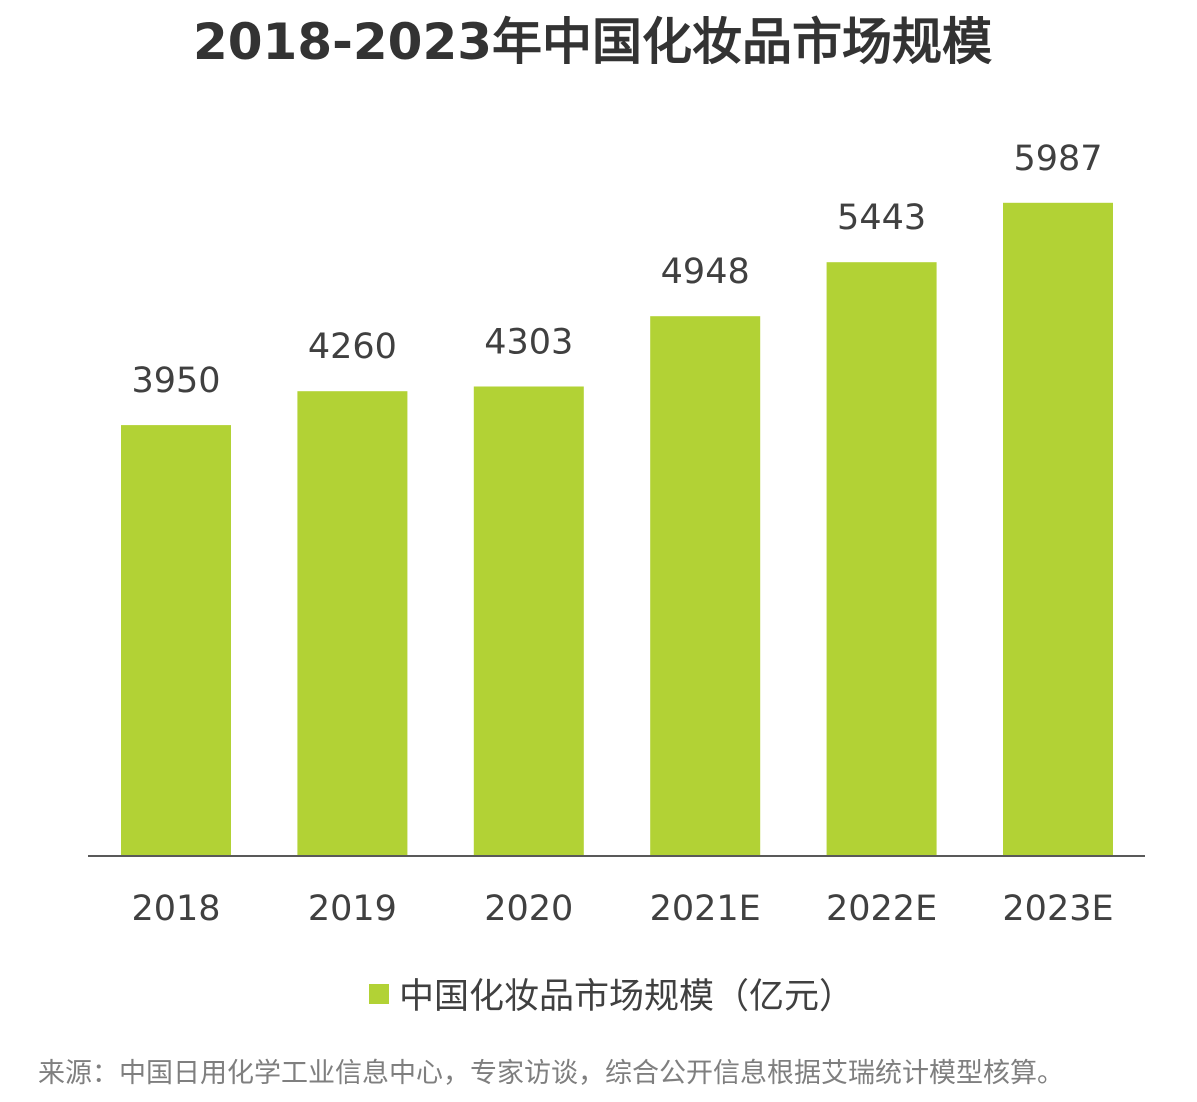  What do you see at coordinates (1058, 529) in the screenshot?
I see `bar-2023e` at bounding box center [1058, 529].